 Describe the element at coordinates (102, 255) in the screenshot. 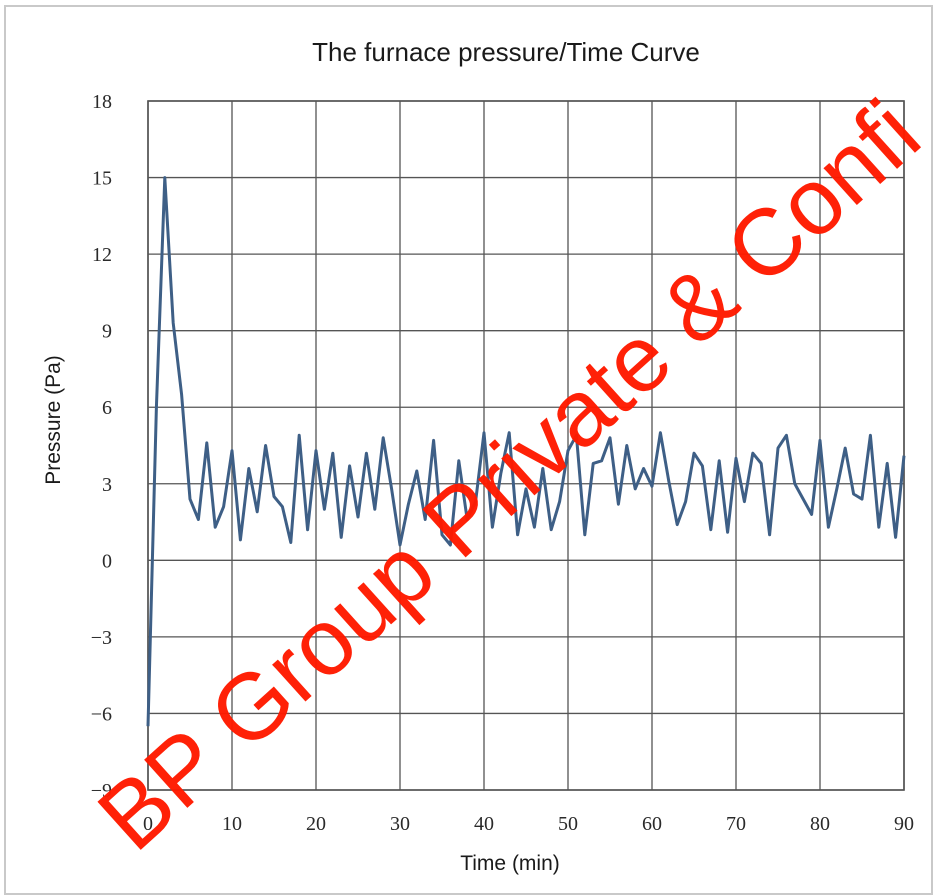

I see `y-tick-label: 12` at that location.